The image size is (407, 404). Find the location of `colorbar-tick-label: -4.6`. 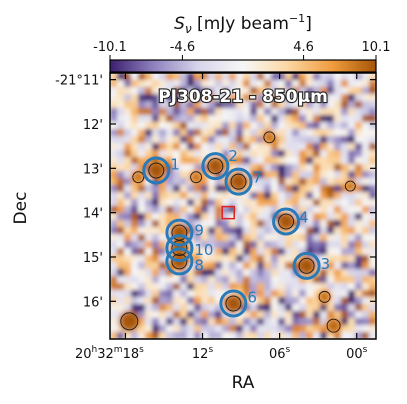

colorbar-tick-label: -4.6 is located at coordinates (182, 47).